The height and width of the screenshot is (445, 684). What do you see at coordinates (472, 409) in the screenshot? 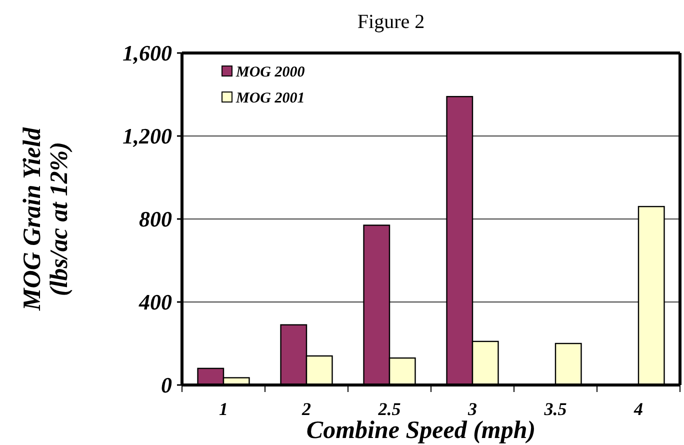
I see `x-tick-label: 3` at bounding box center [472, 409].